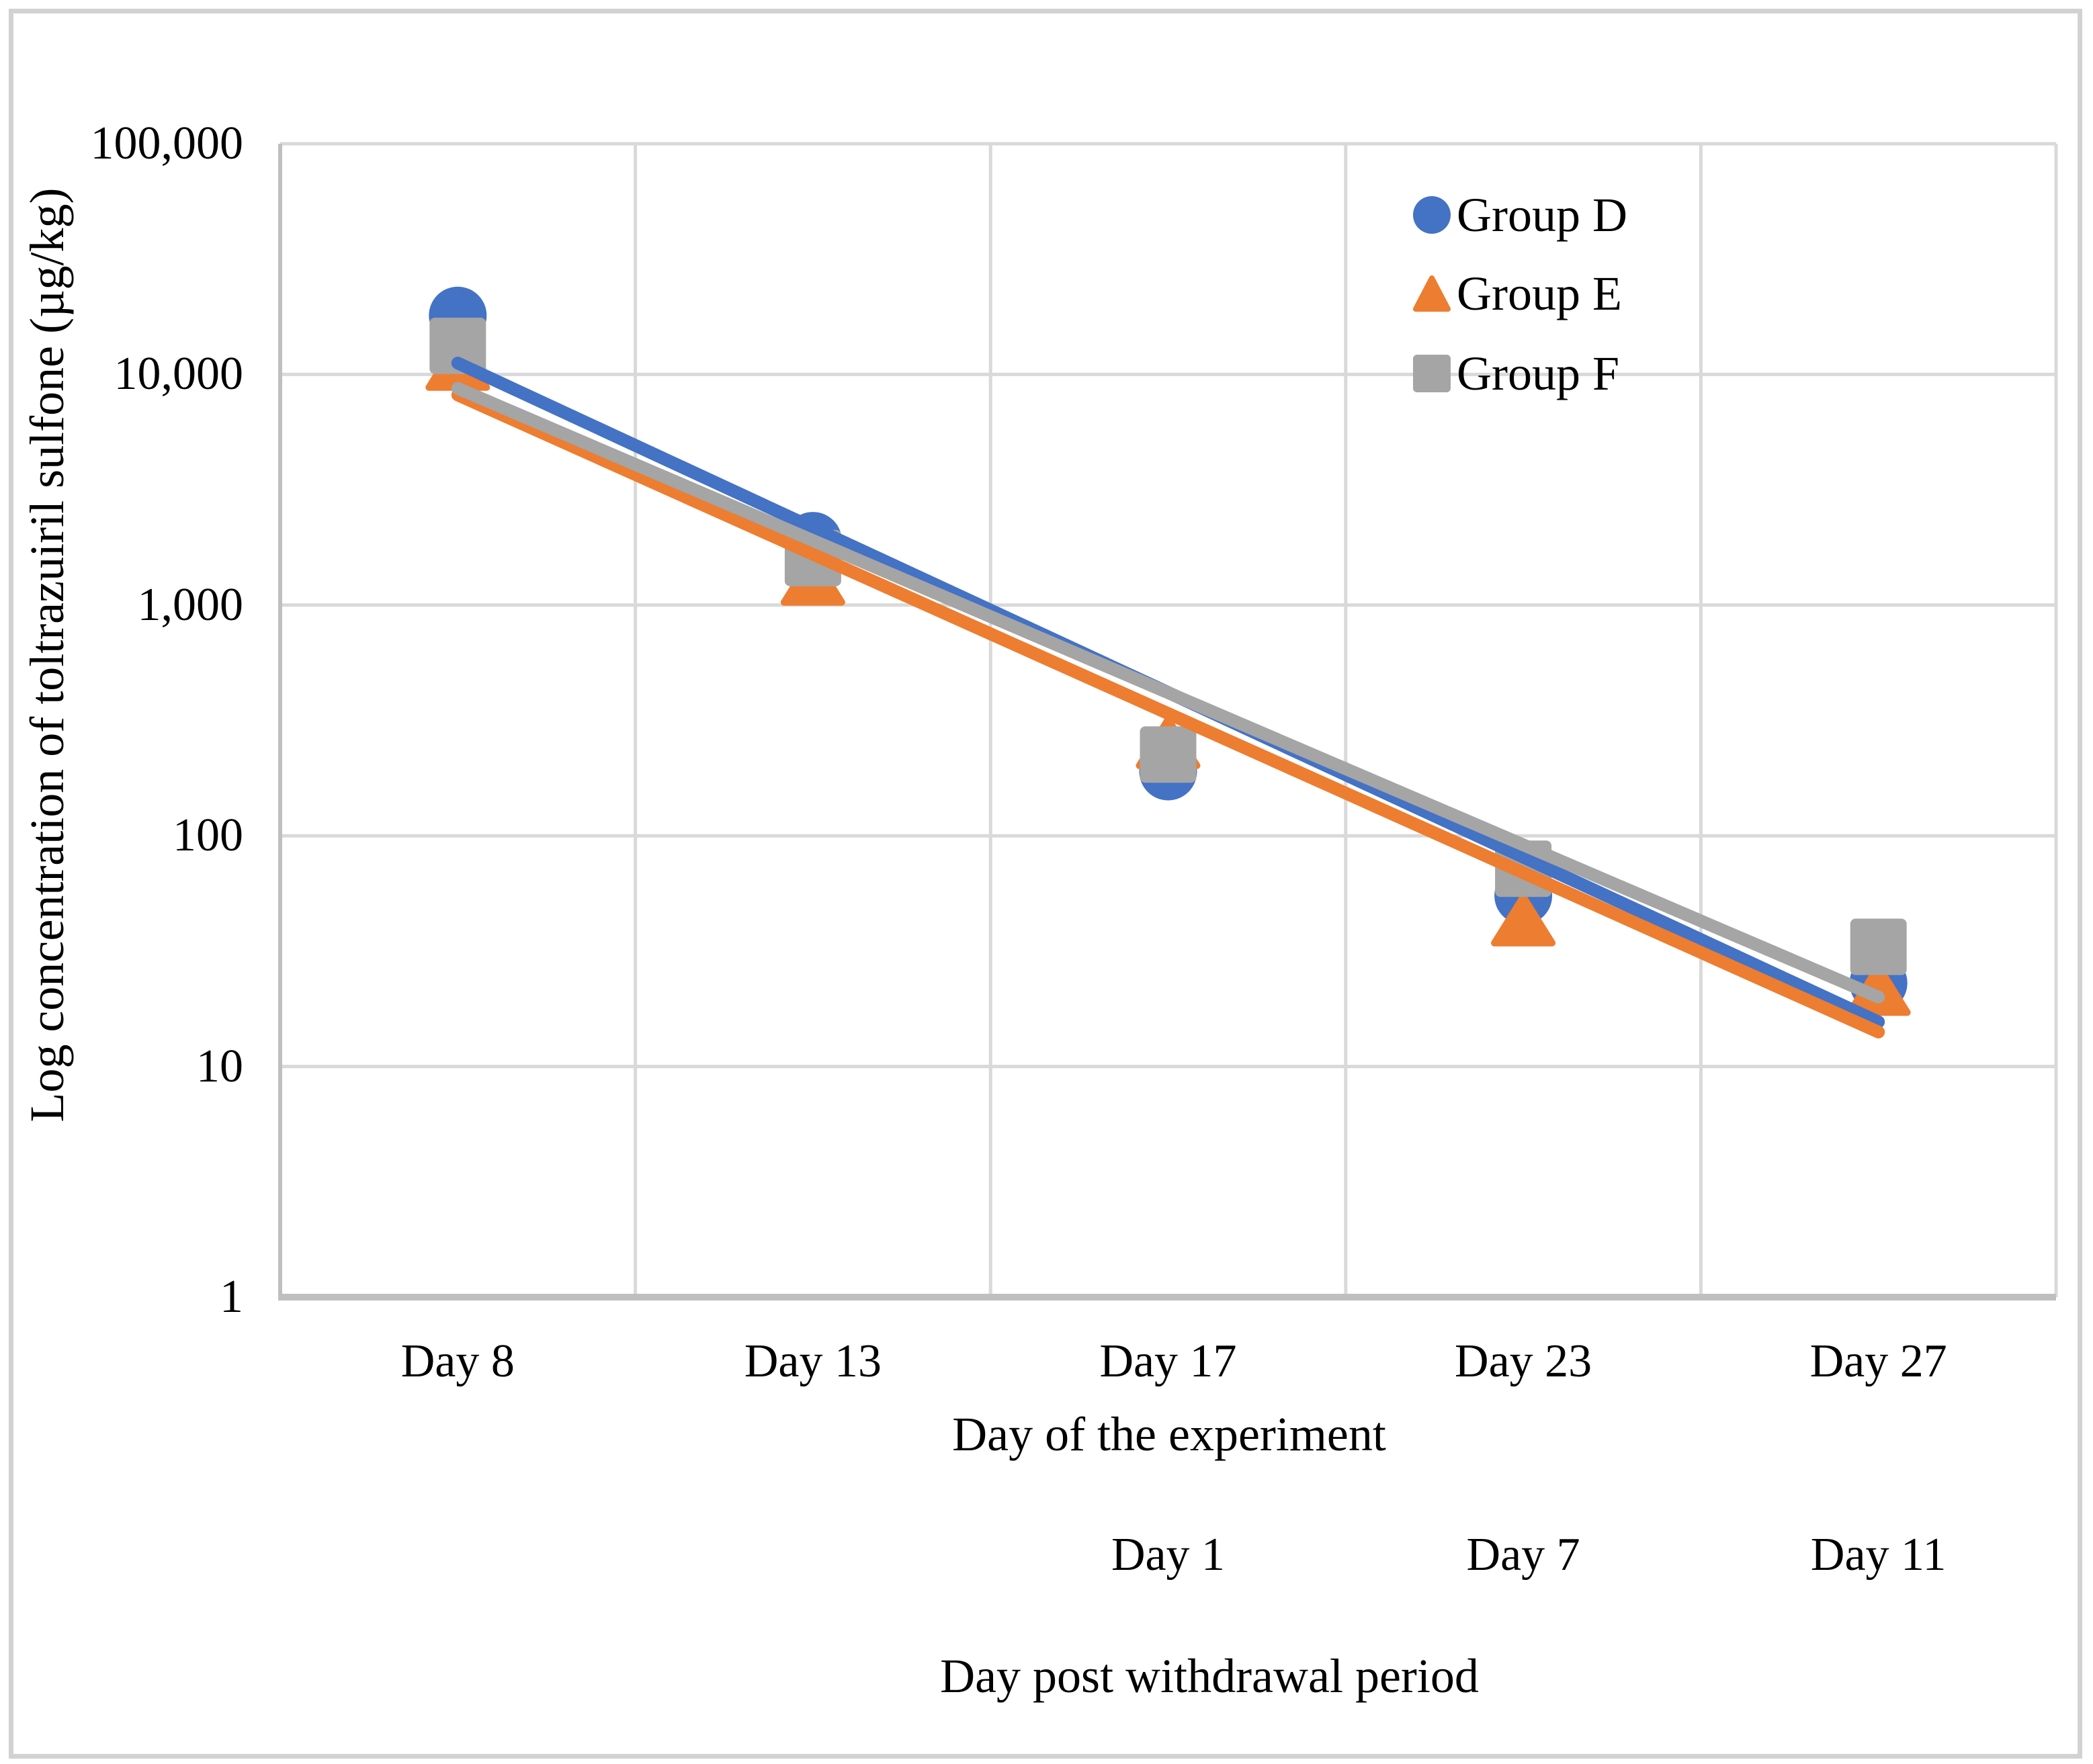 The height and width of the screenshot is (1764, 2093). What do you see at coordinates (190, 604) in the screenshot?
I see `y-tick-label: 1,000` at bounding box center [190, 604].